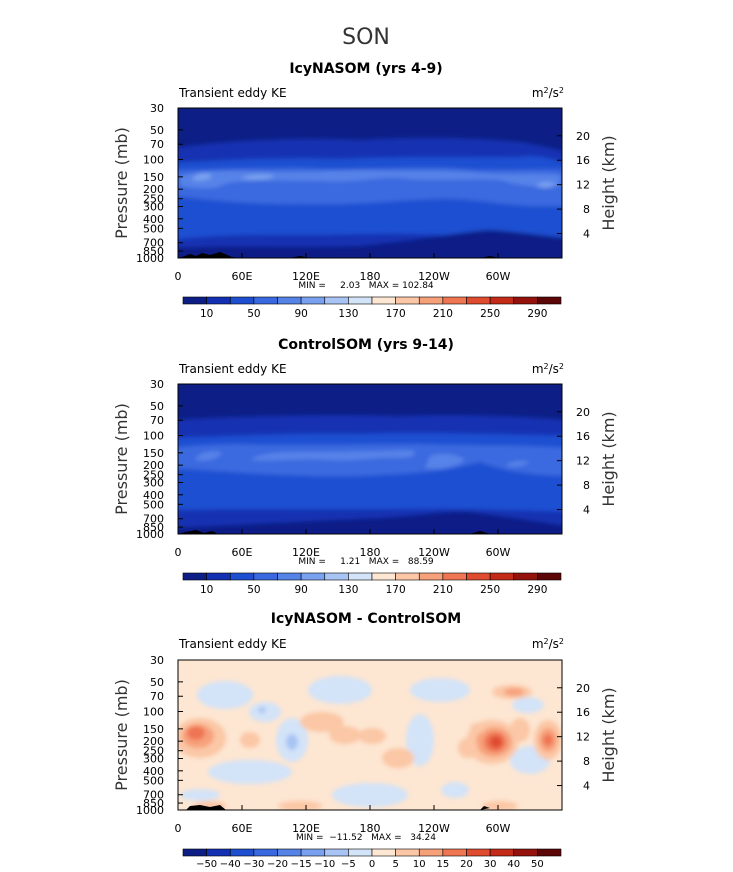  What do you see at coordinates (366, 37) in the screenshot?
I see `figure-title: SON` at bounding box center [366, 37].